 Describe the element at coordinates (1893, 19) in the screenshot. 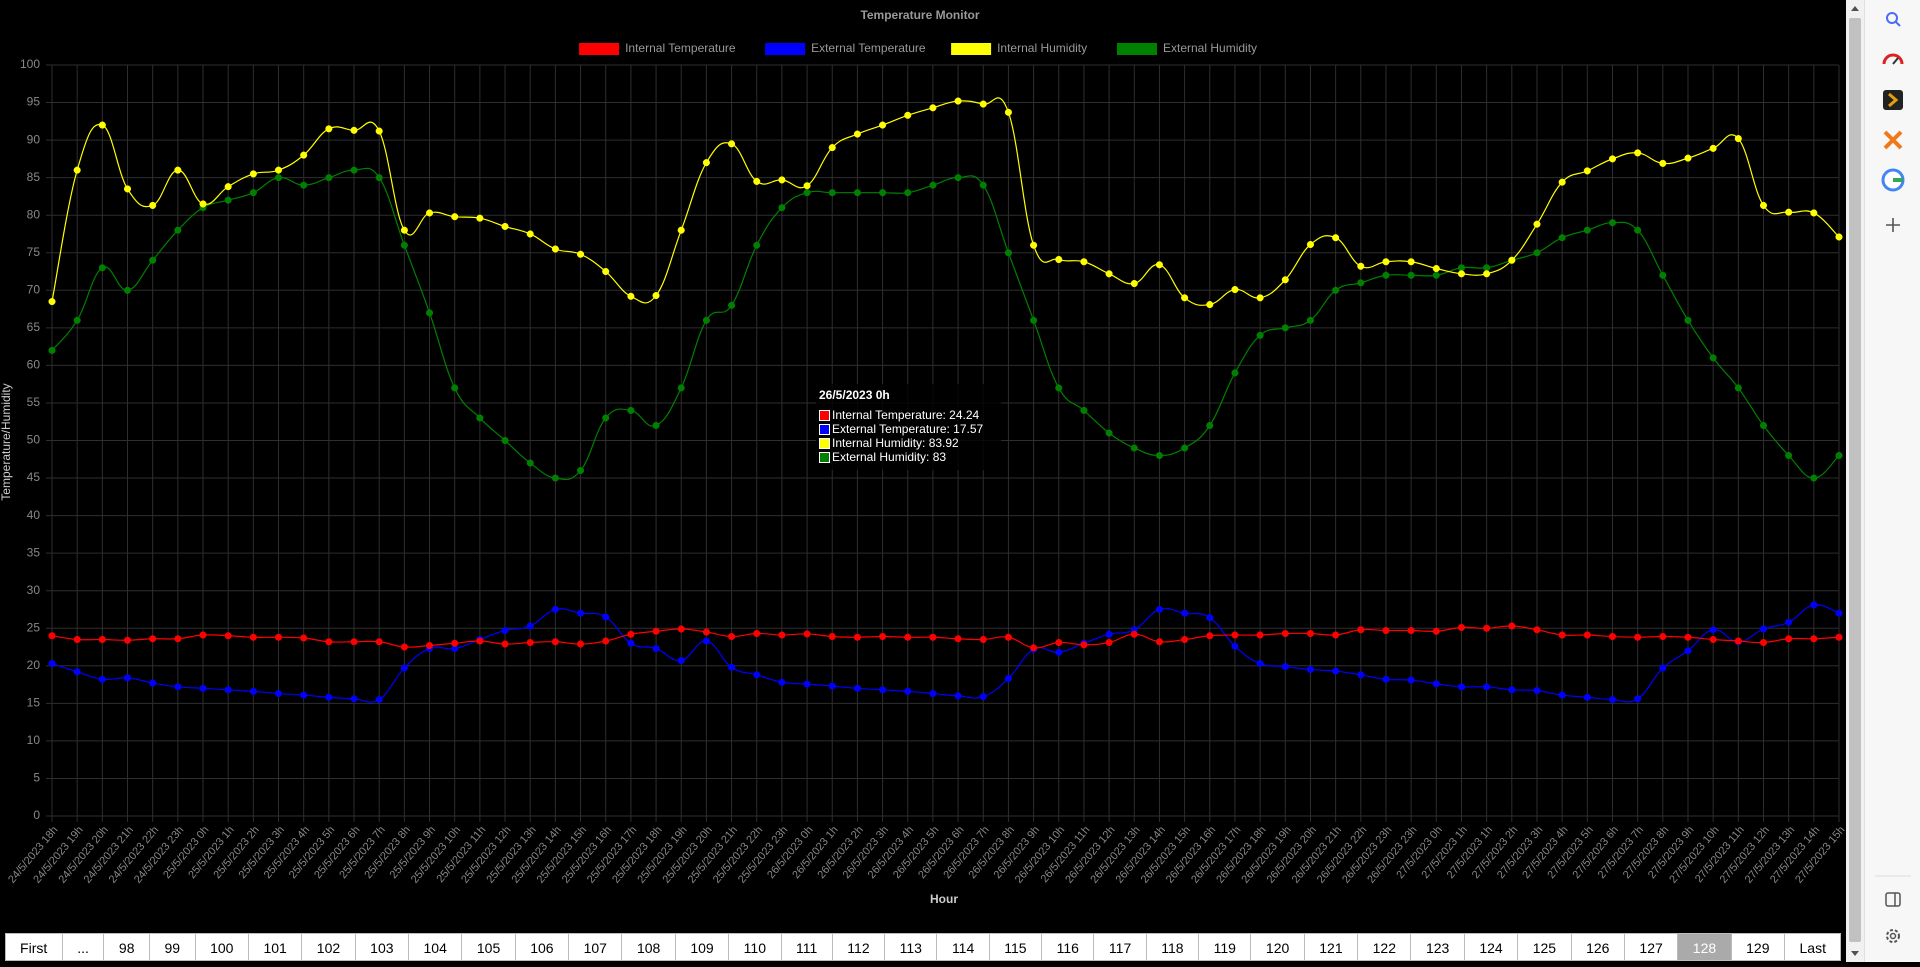

I see `search-icon` at that location.